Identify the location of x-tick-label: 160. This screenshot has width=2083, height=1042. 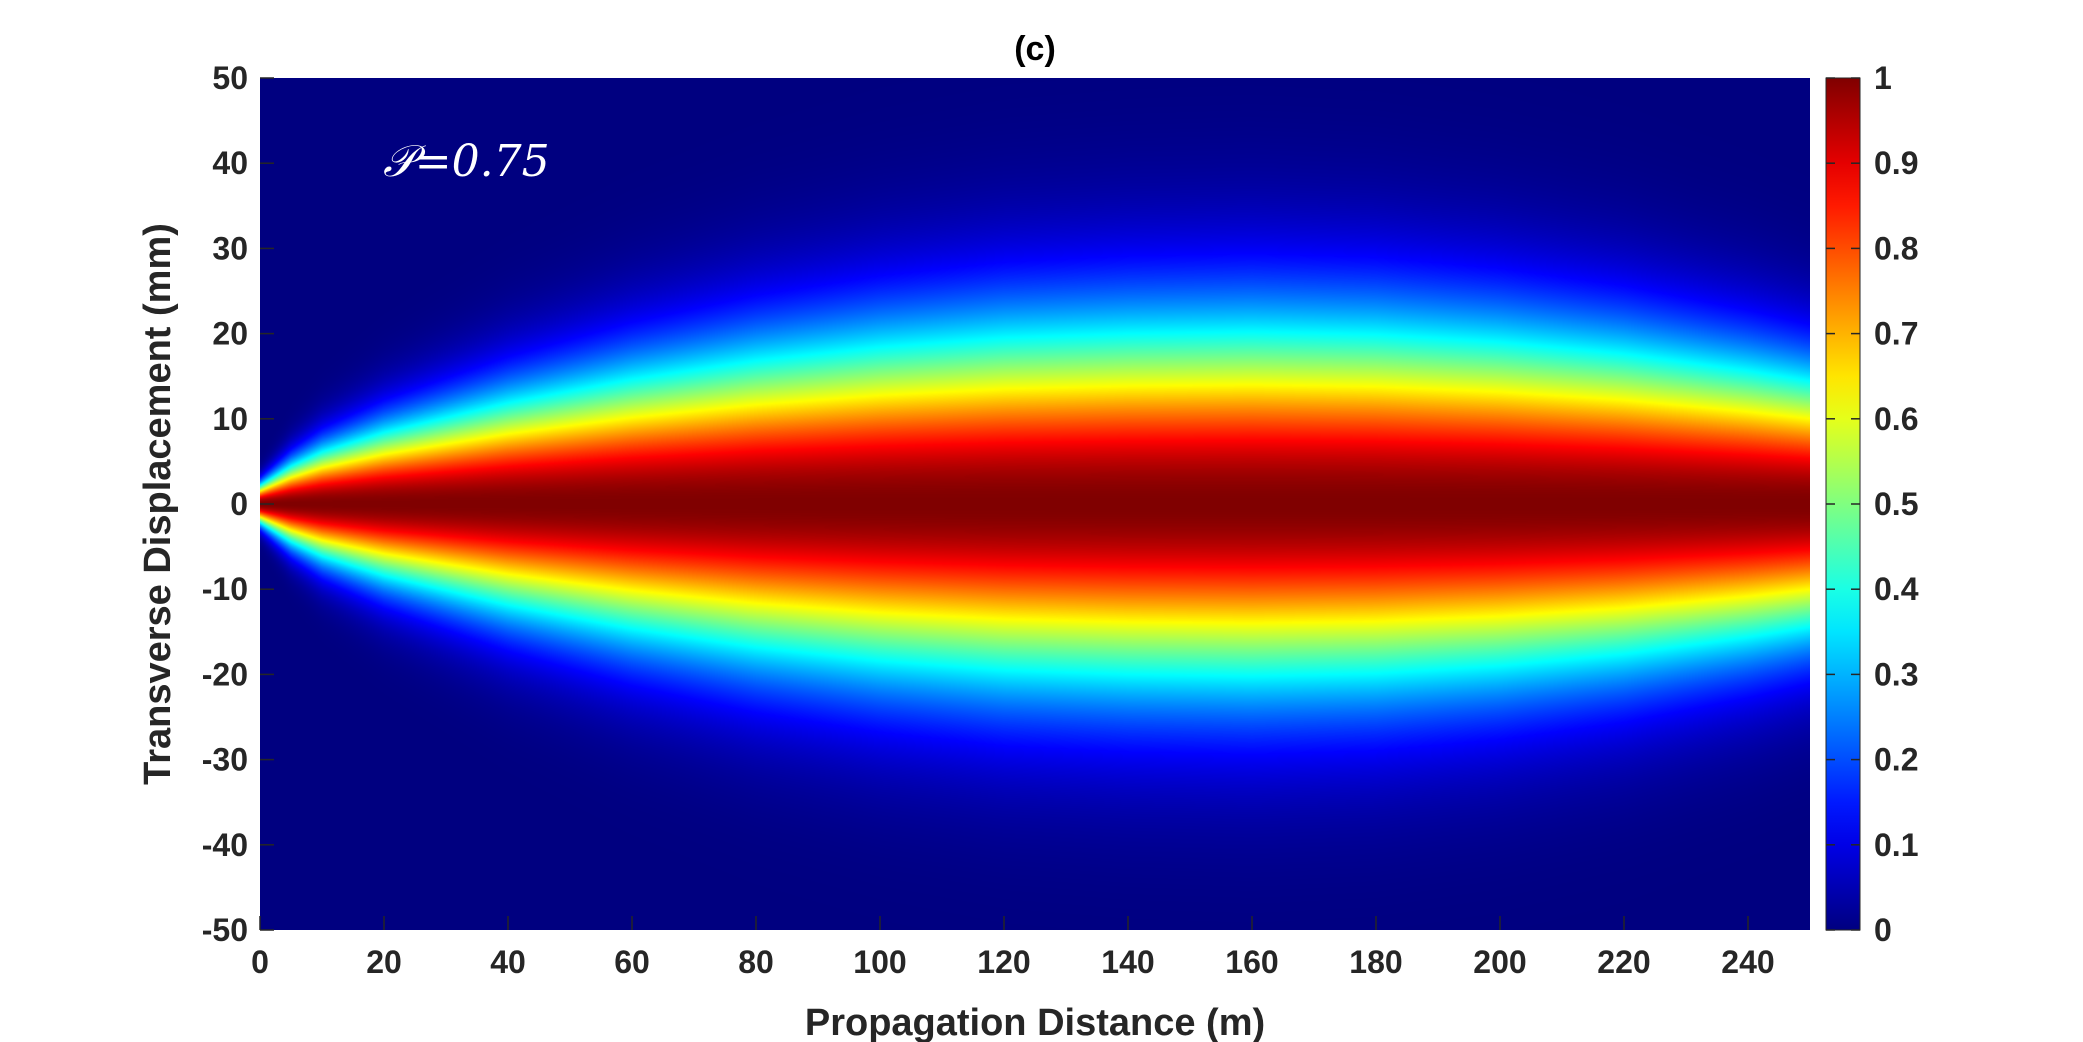
(1251, 962).